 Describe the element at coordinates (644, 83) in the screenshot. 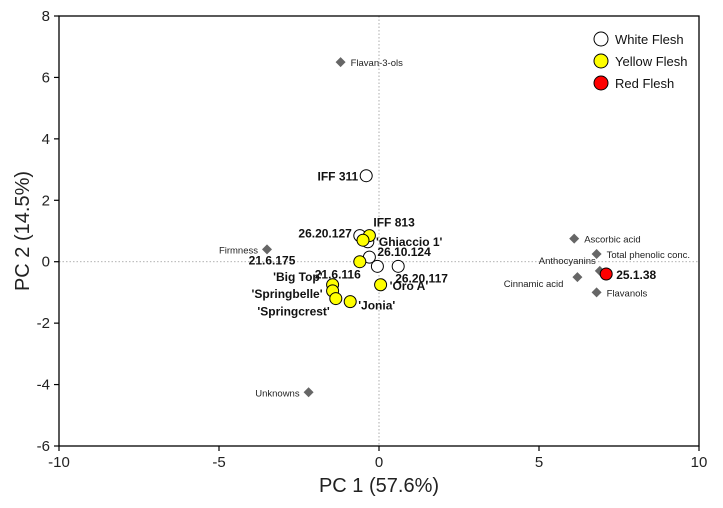

I see `legend-red-flesh-label: Red Flesh` at that location.